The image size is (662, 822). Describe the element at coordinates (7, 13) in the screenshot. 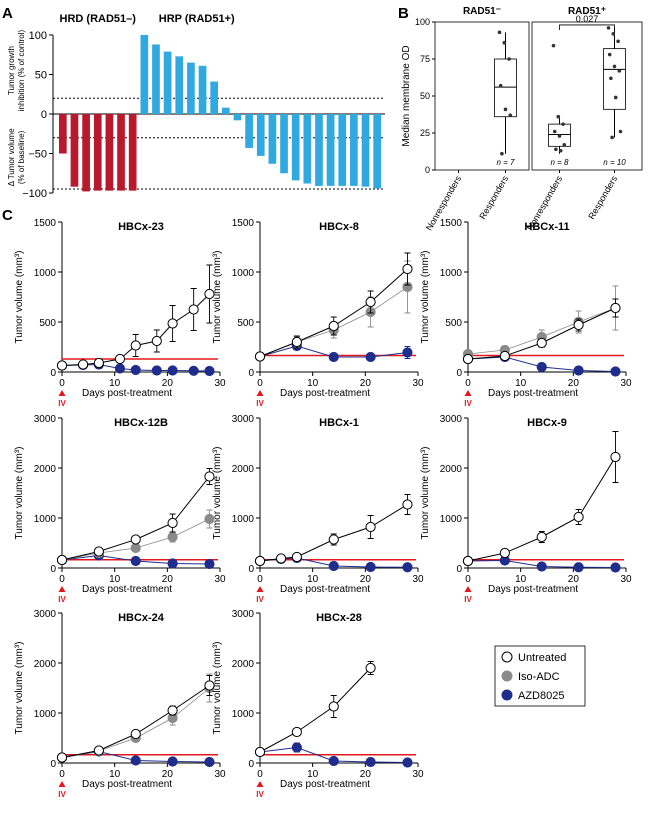

I see `panel-label-a: A` at that location.